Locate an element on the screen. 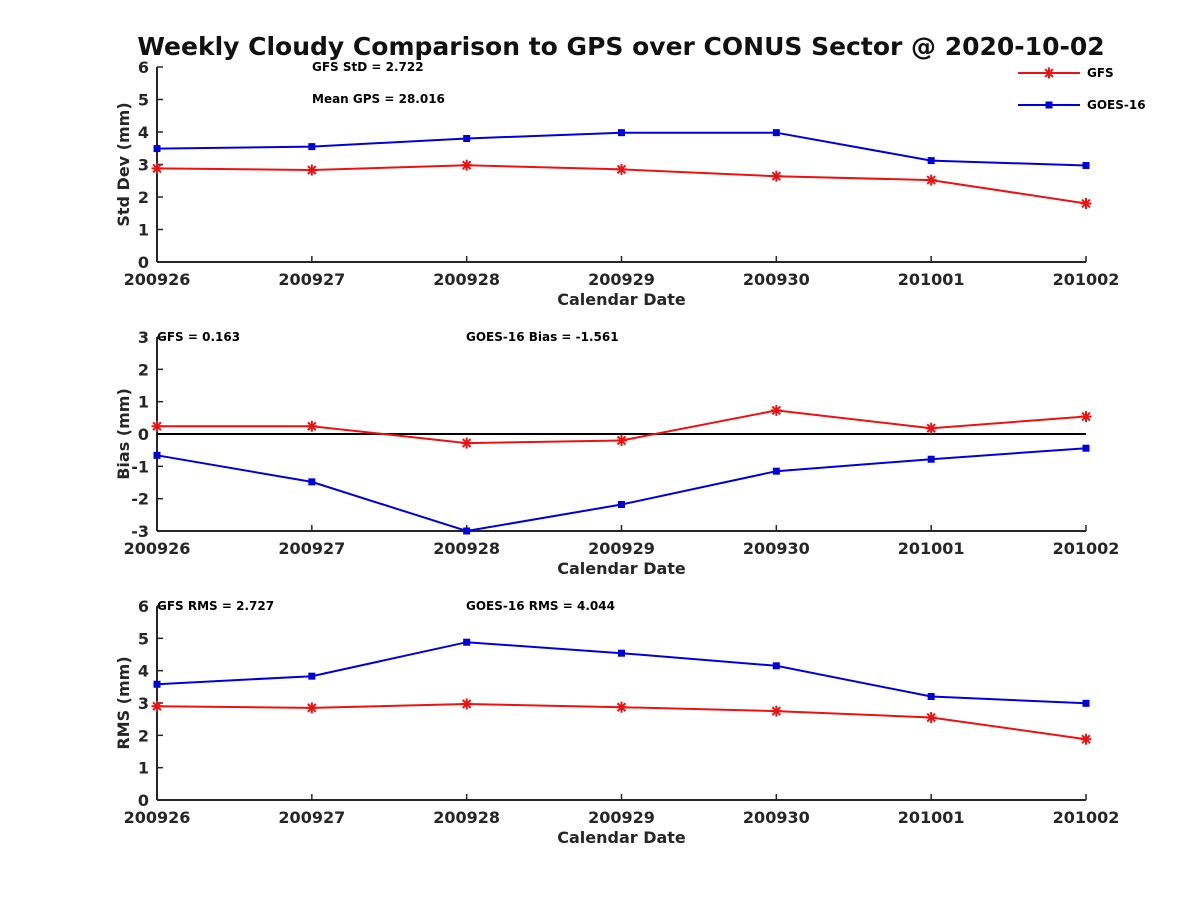  y-axis-label: Std Dev (mm) is located at coordinates (123, 164).